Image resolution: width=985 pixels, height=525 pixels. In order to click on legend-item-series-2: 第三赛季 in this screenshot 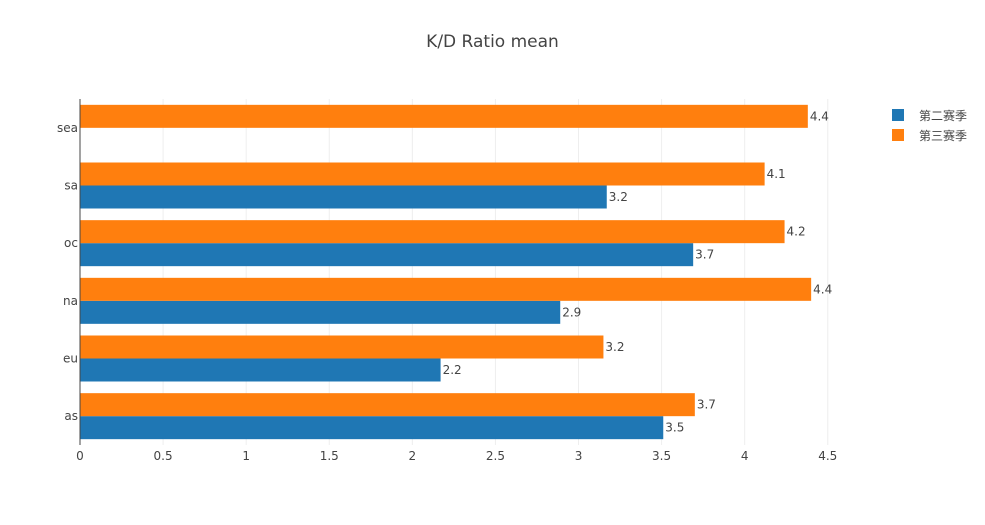, I will do `click(929, 135)`.